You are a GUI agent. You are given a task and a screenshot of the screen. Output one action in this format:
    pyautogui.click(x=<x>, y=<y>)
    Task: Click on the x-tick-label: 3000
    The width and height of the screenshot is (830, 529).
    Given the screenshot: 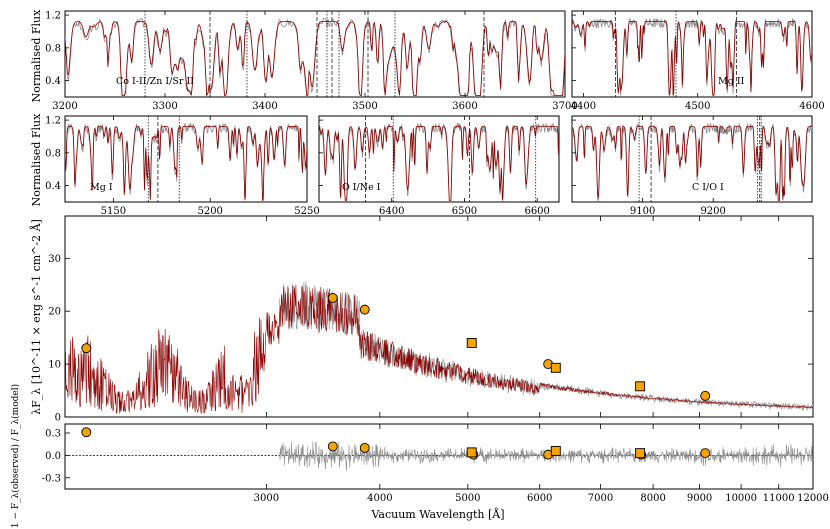 What is the action you would take?
    pyautogui.click(x=266, y=498)
    